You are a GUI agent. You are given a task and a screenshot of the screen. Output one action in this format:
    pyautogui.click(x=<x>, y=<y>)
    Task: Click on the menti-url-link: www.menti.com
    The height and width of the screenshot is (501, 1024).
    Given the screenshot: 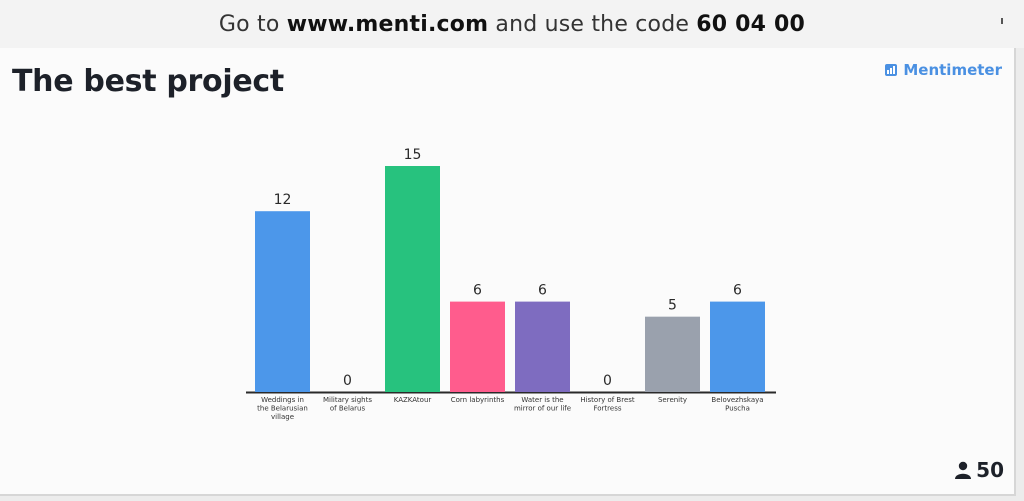 What is the action you would take?
    pyautogui.click(x=387, y=24)
    